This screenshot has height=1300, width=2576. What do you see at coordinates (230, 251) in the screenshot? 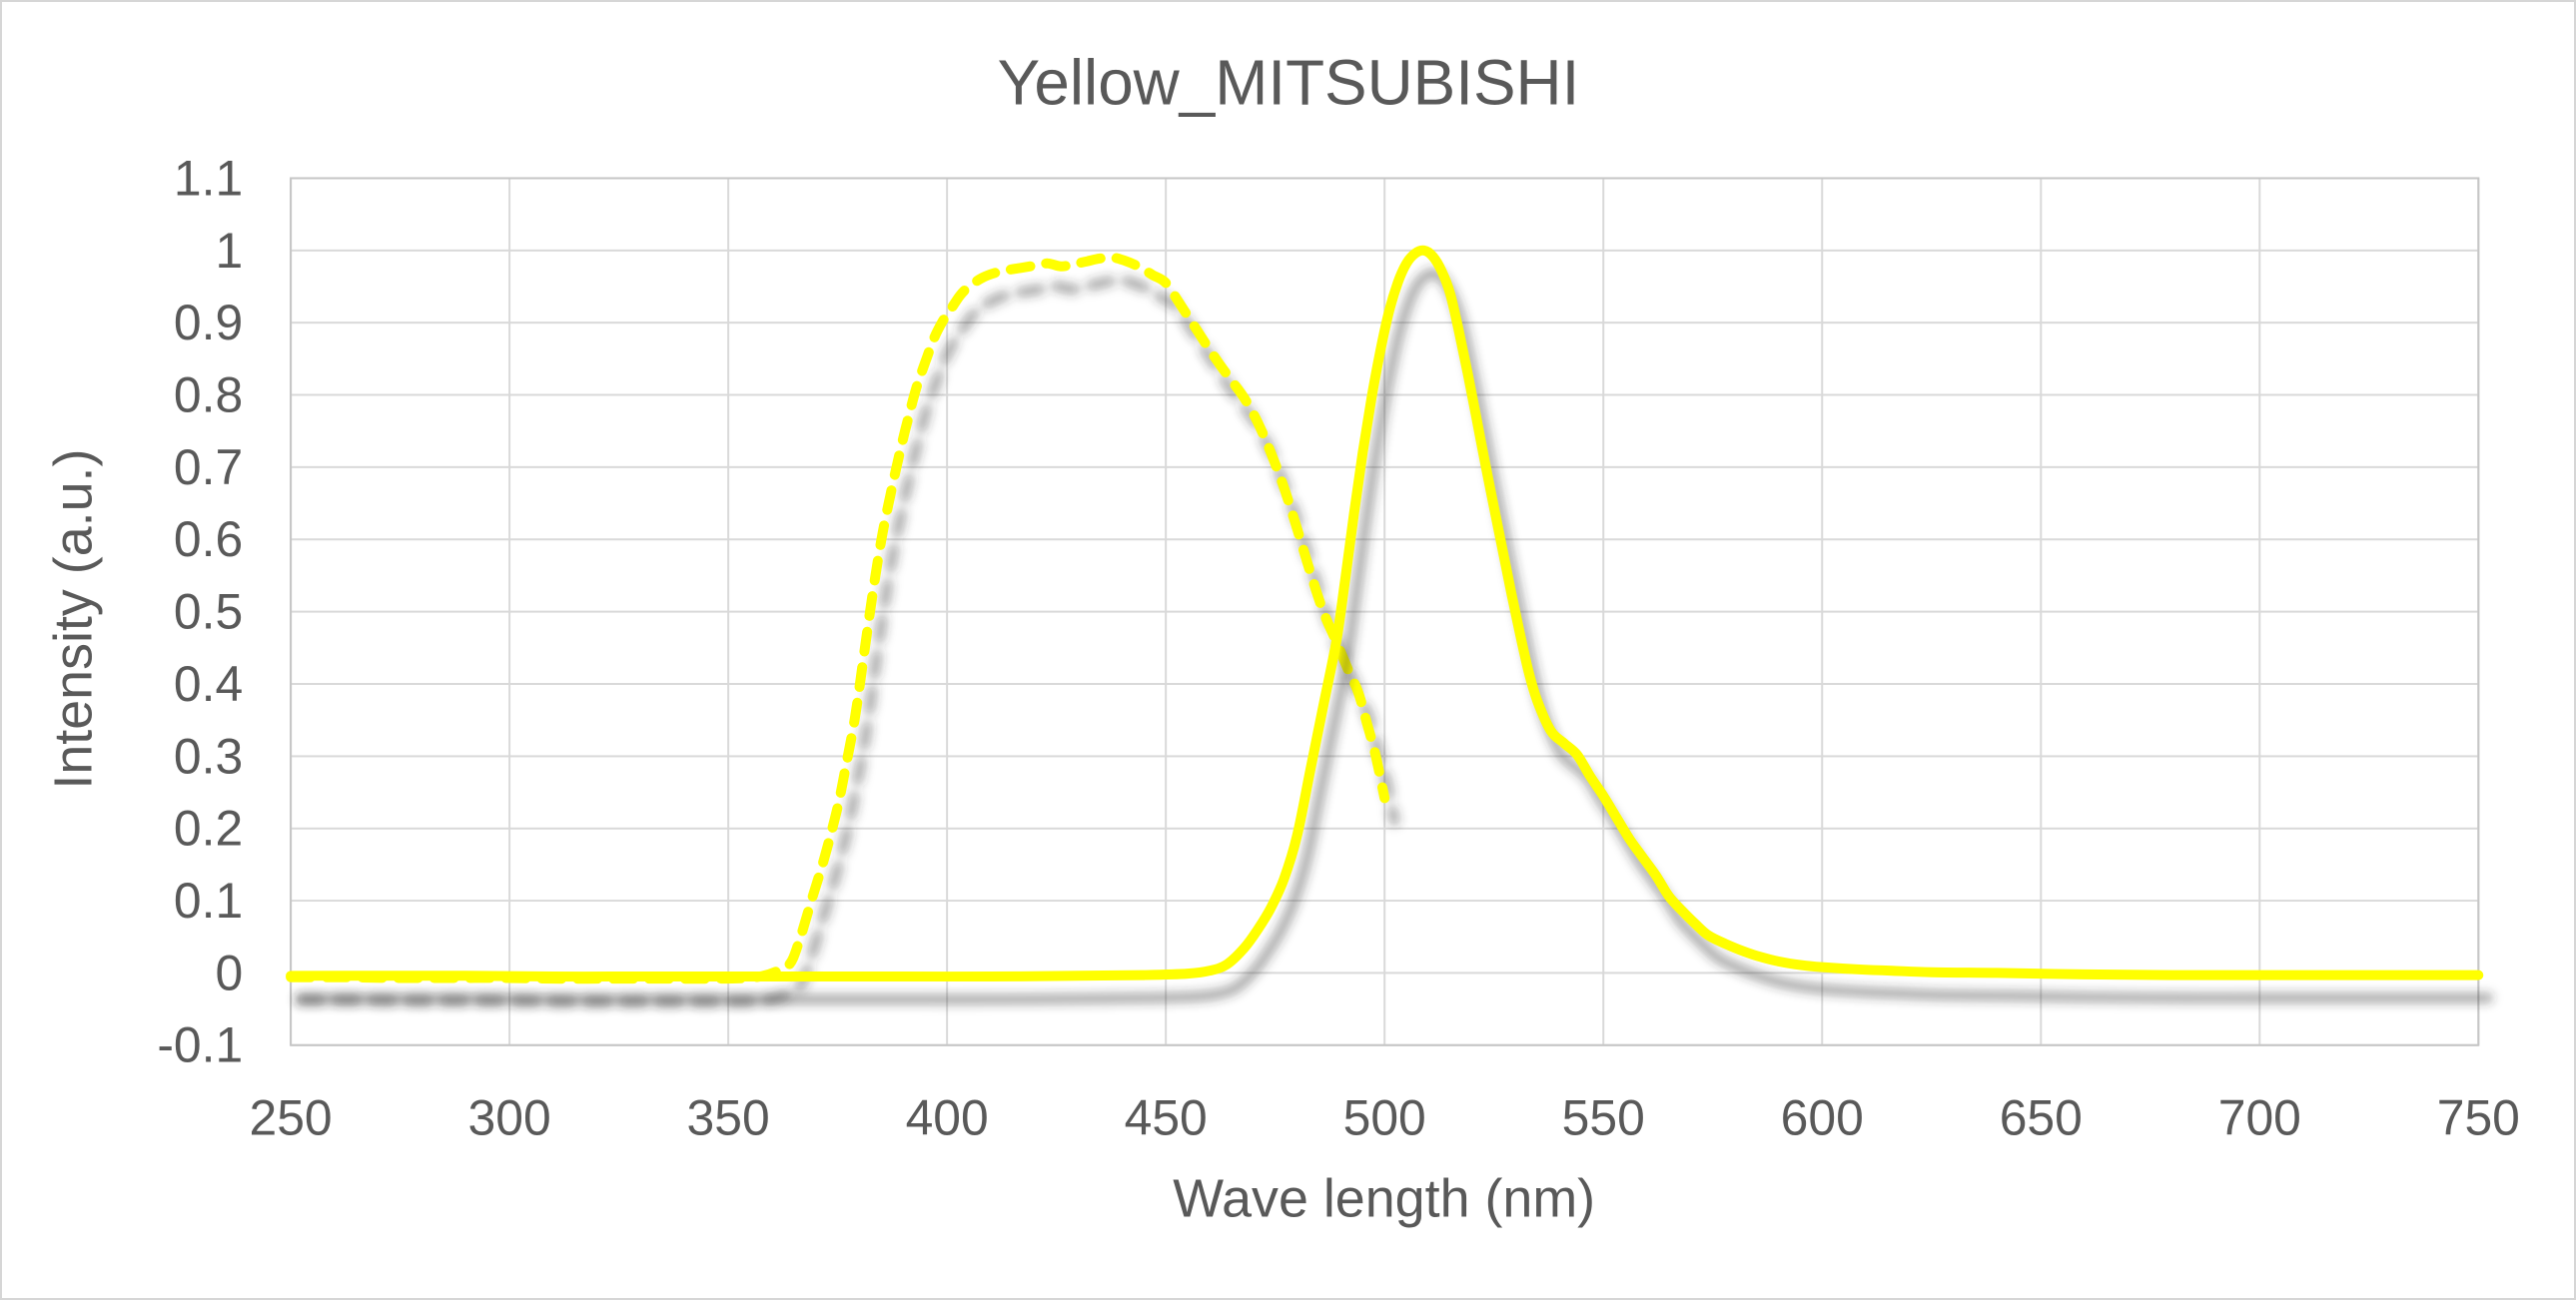
I see `y-tick-label: 1` at bounding box center [230, 251].